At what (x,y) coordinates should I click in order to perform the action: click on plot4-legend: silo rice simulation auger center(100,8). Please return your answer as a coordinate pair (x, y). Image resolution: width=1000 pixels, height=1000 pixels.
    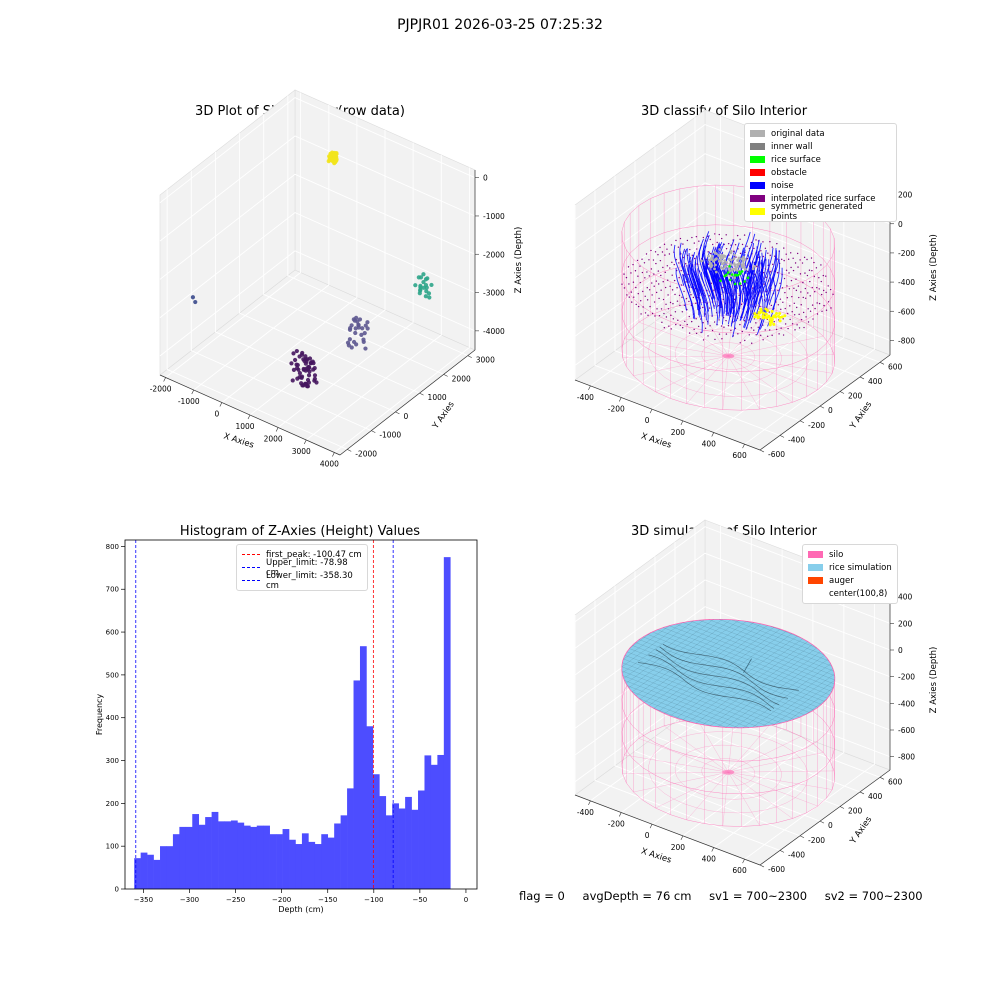
    Looking at the image, I should click on (850, 574).